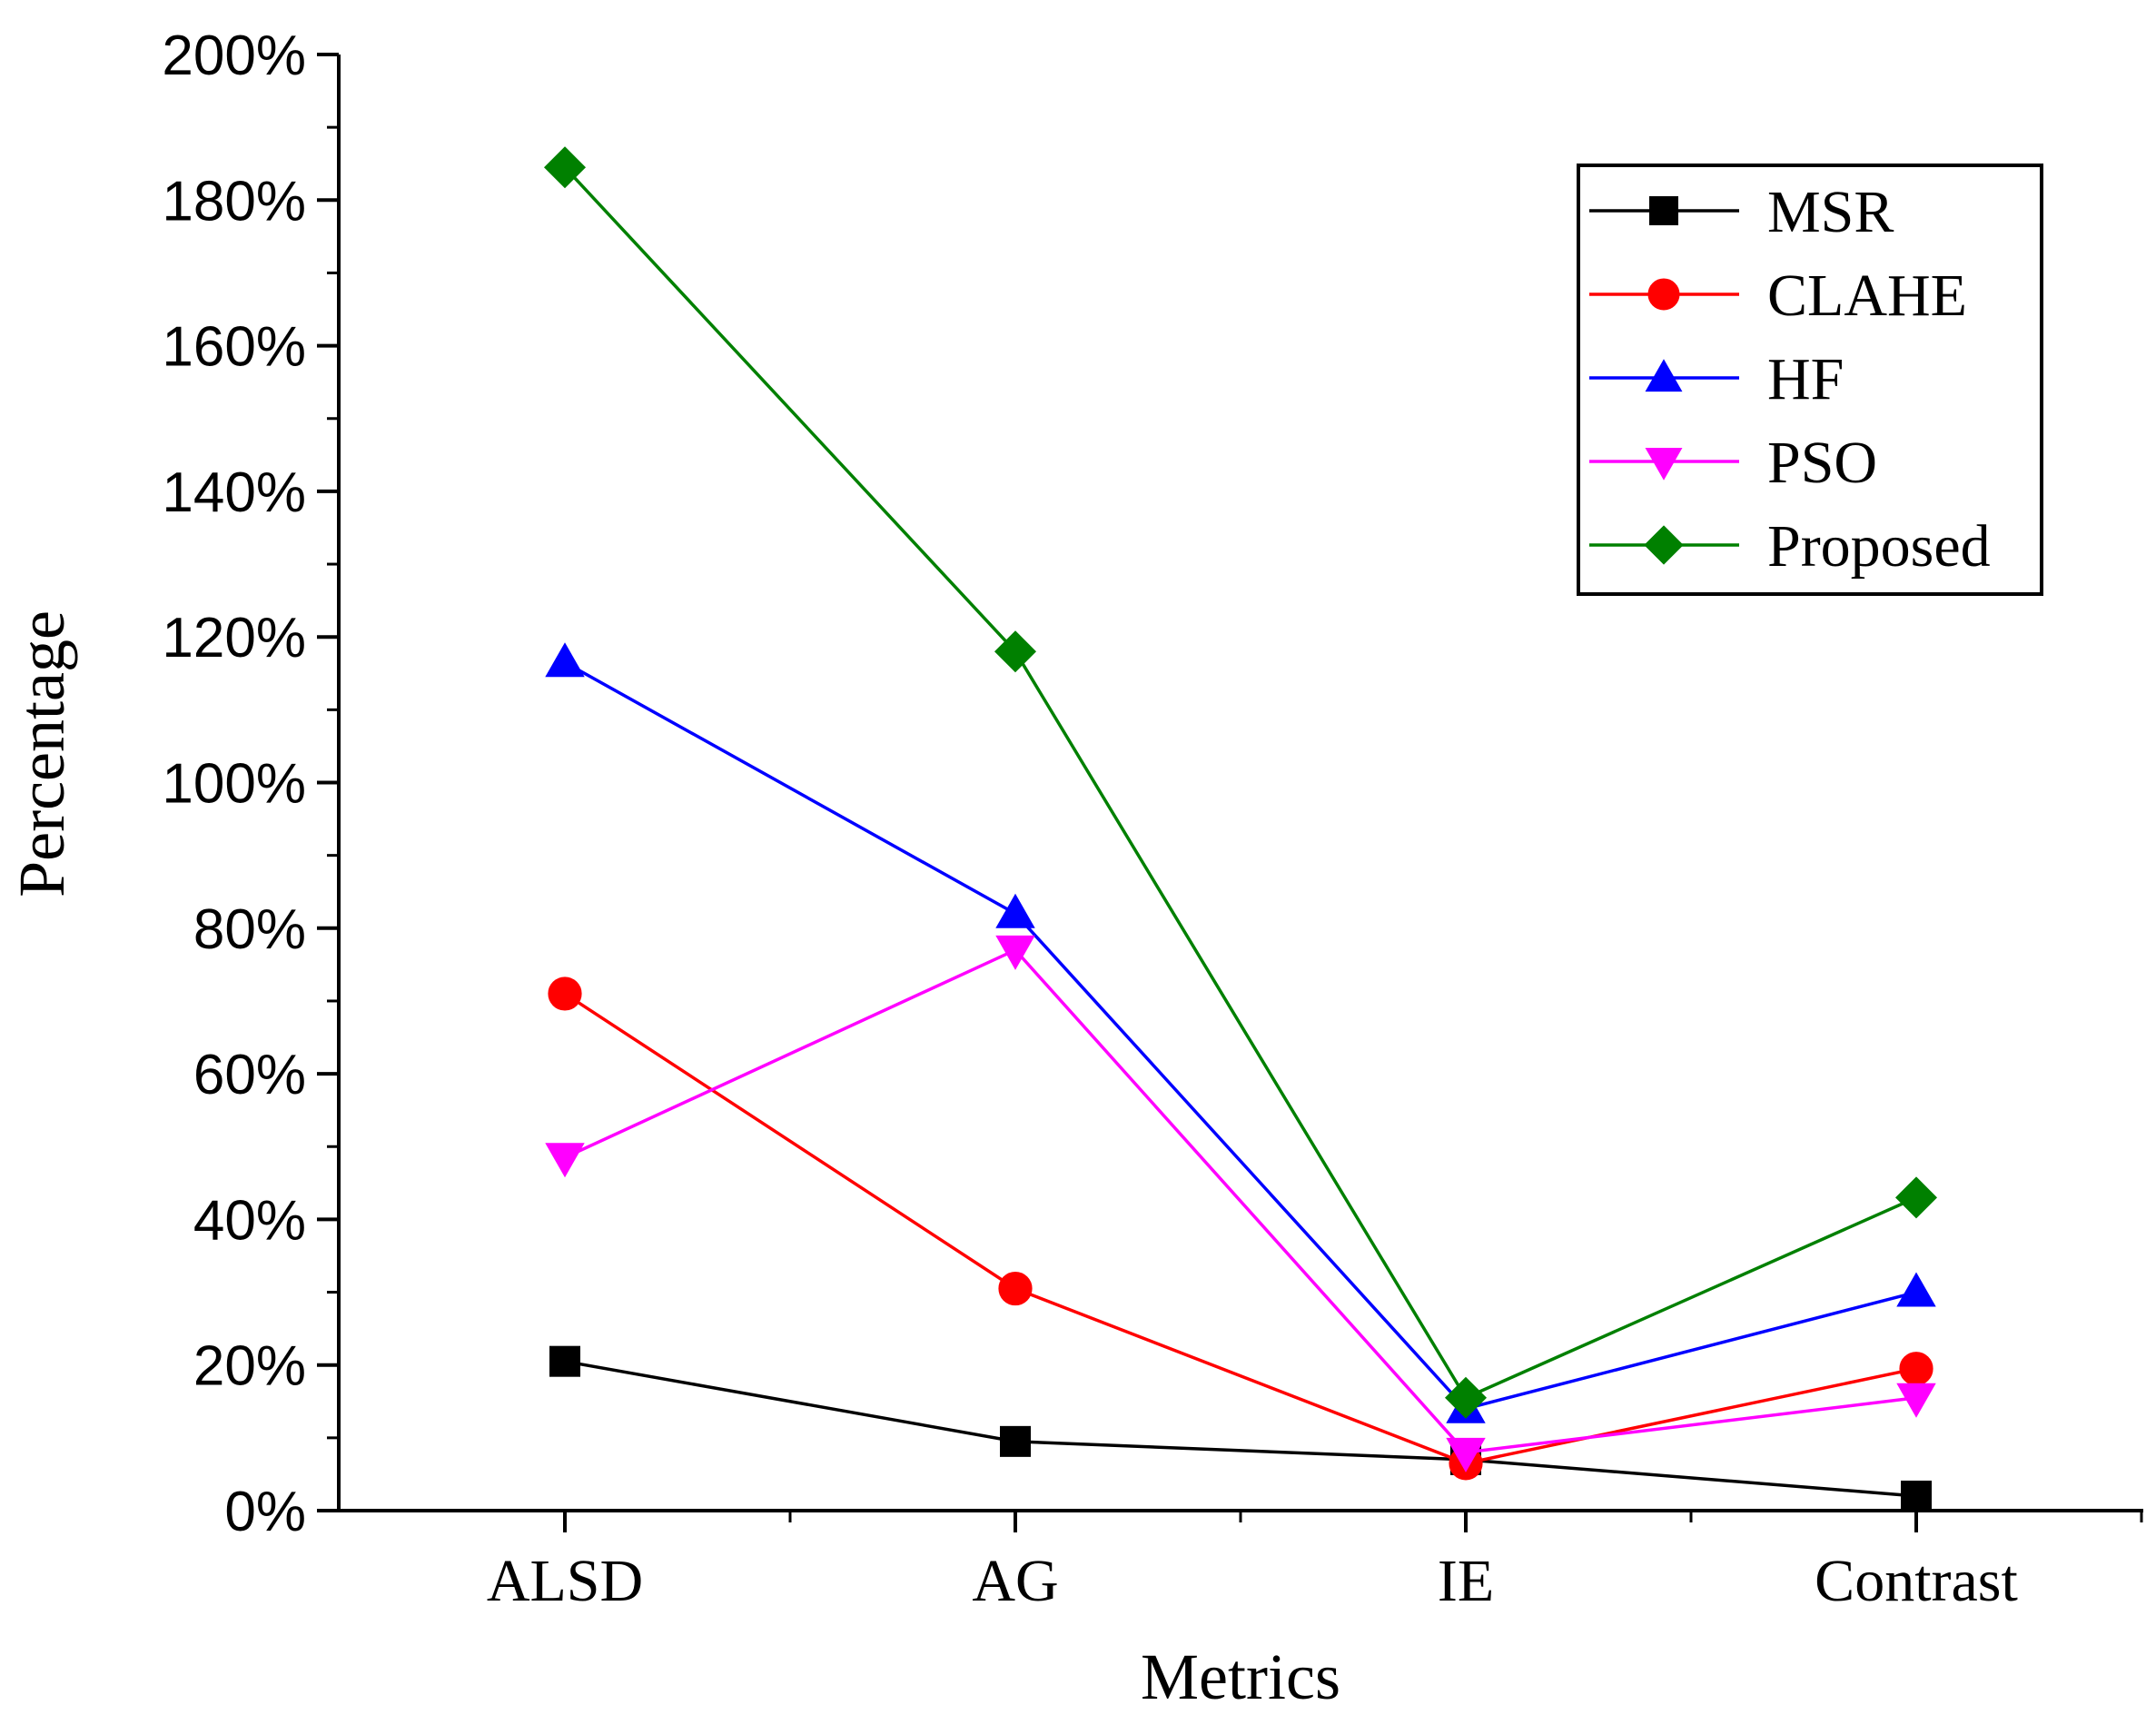  Describe the element at coordinates (1015, 1581) in the screenshot. I see `x-tick-label: AG` at that location.